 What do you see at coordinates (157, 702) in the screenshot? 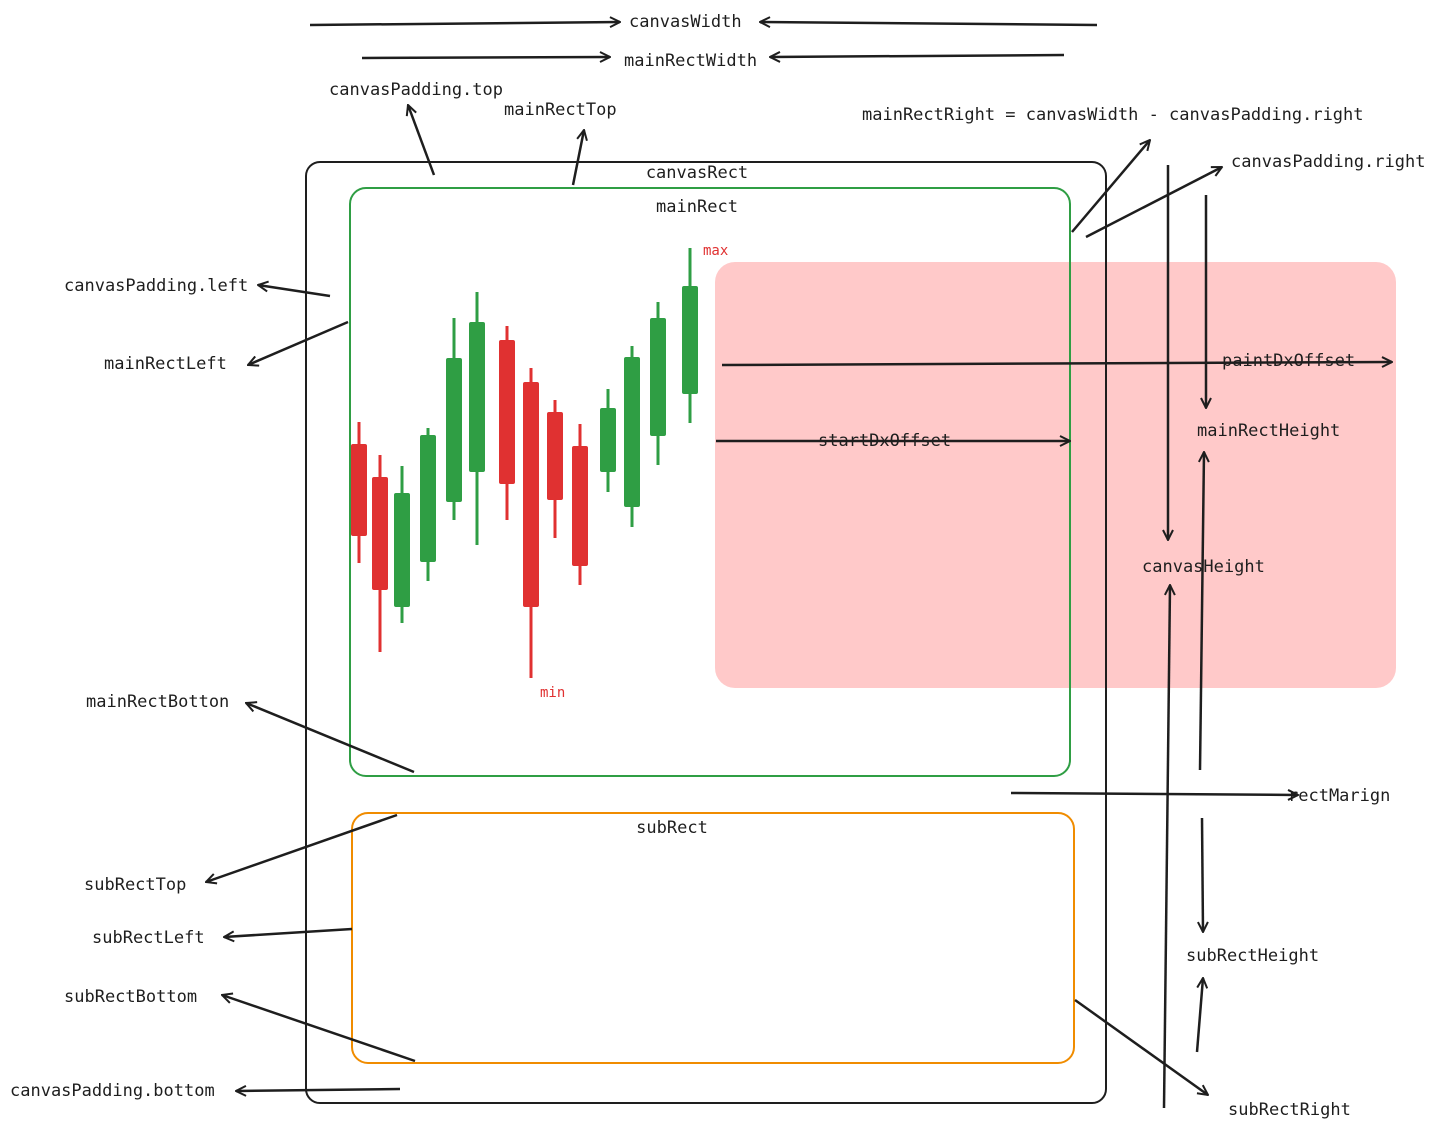
I see `label: mainRectBotton` at bounding box center [157, 702].